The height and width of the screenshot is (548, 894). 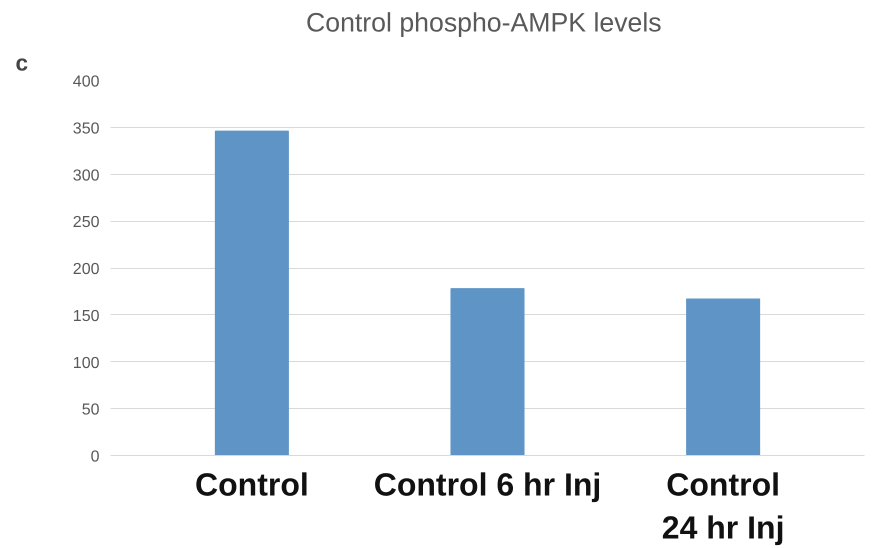 I want to click on text: c, so click(x=22, y=63).